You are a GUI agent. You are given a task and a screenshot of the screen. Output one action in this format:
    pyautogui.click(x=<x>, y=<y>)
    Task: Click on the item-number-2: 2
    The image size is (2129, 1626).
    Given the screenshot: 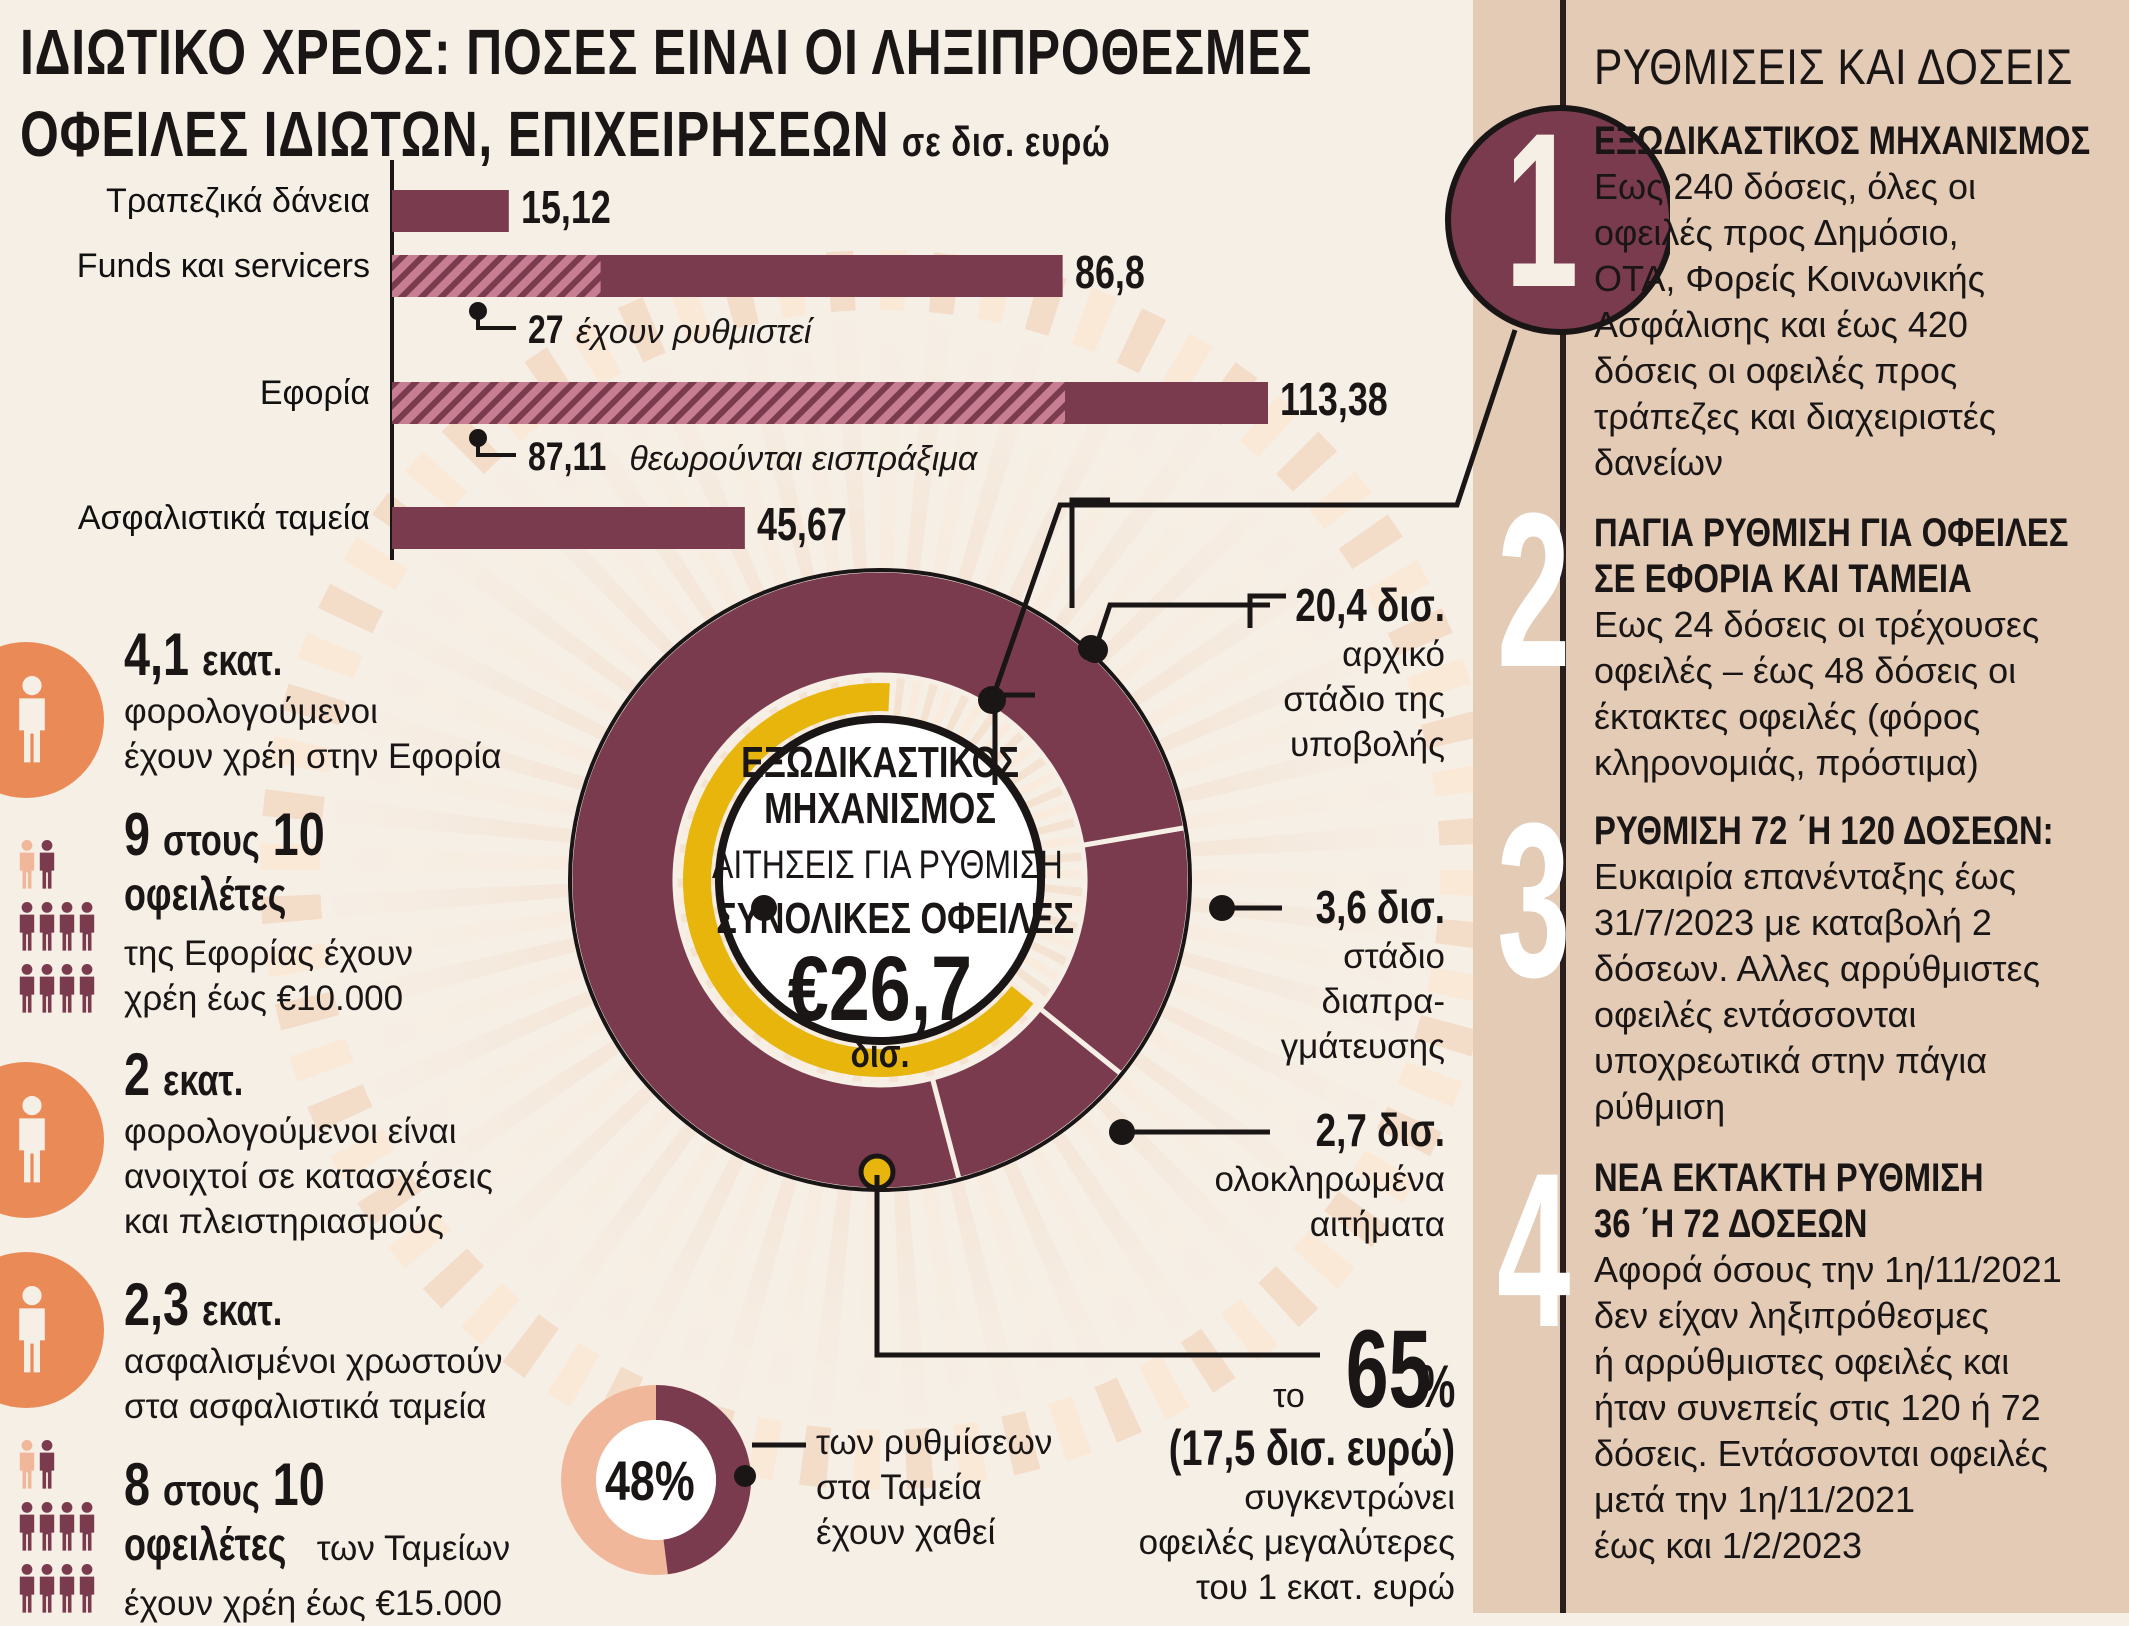 What is the action you would take?
    pyautogui.click(x=1534, y=590)
    